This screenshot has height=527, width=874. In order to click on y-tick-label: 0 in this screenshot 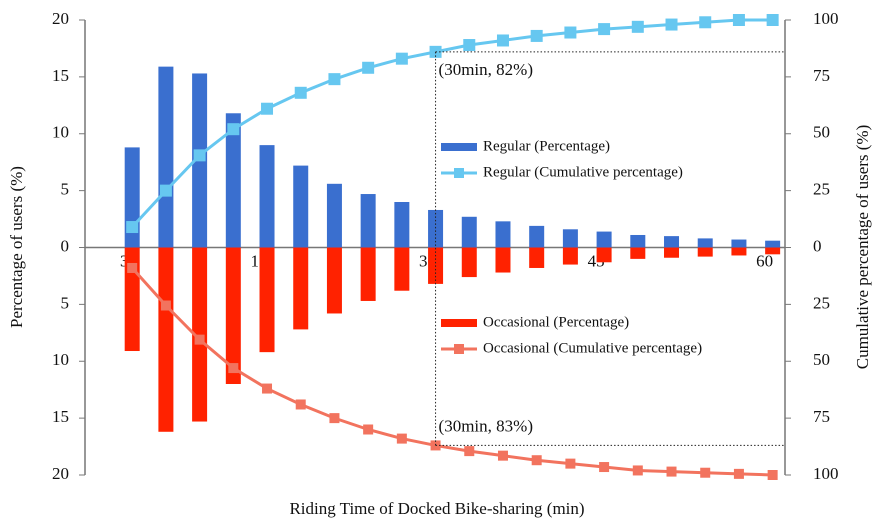, I will do `click(65, 245)`.